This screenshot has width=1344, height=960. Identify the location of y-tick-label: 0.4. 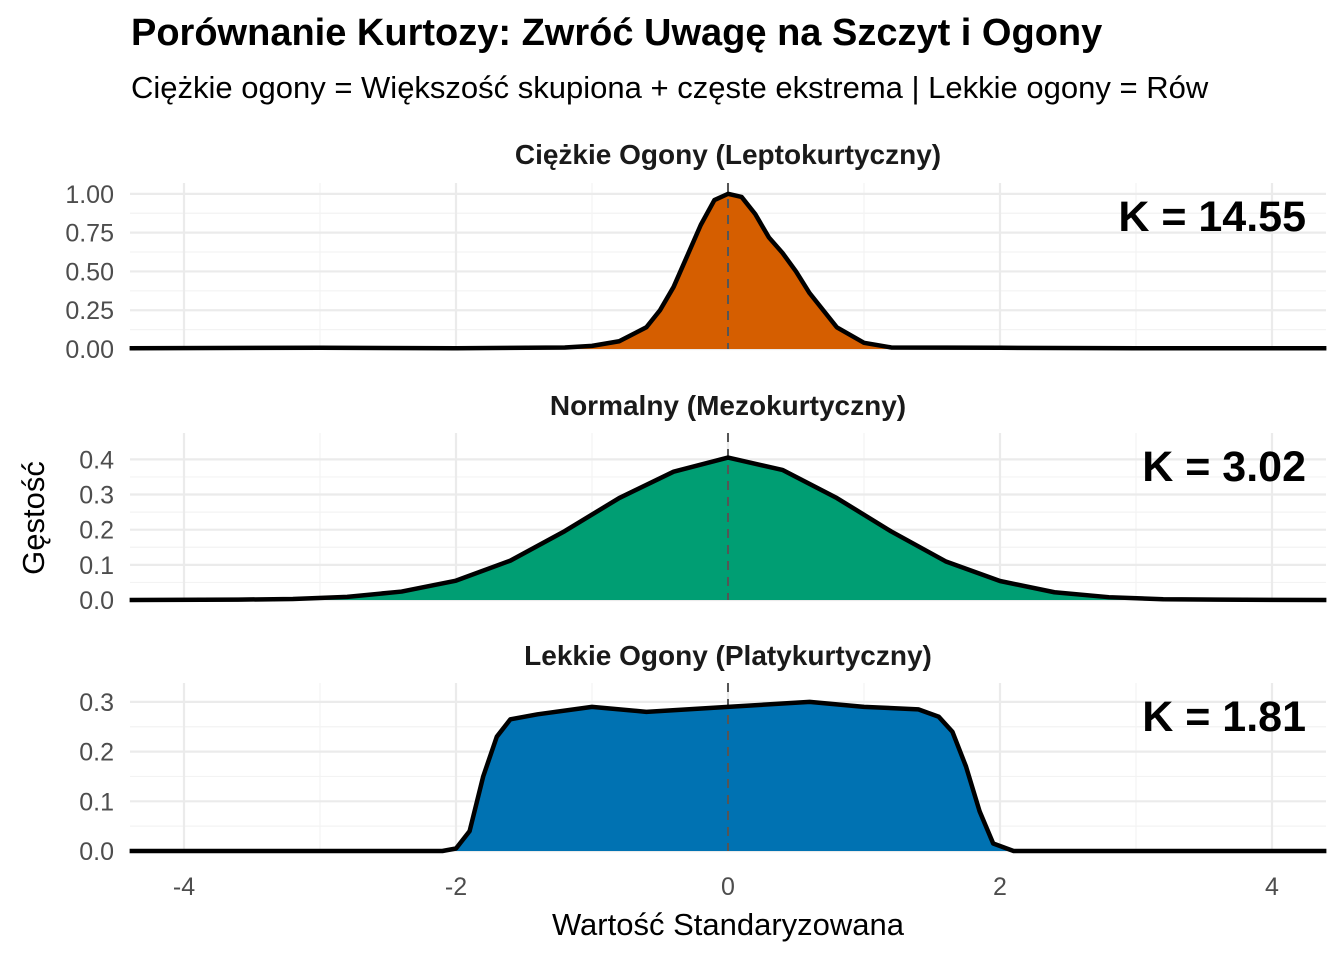
(96, 460).